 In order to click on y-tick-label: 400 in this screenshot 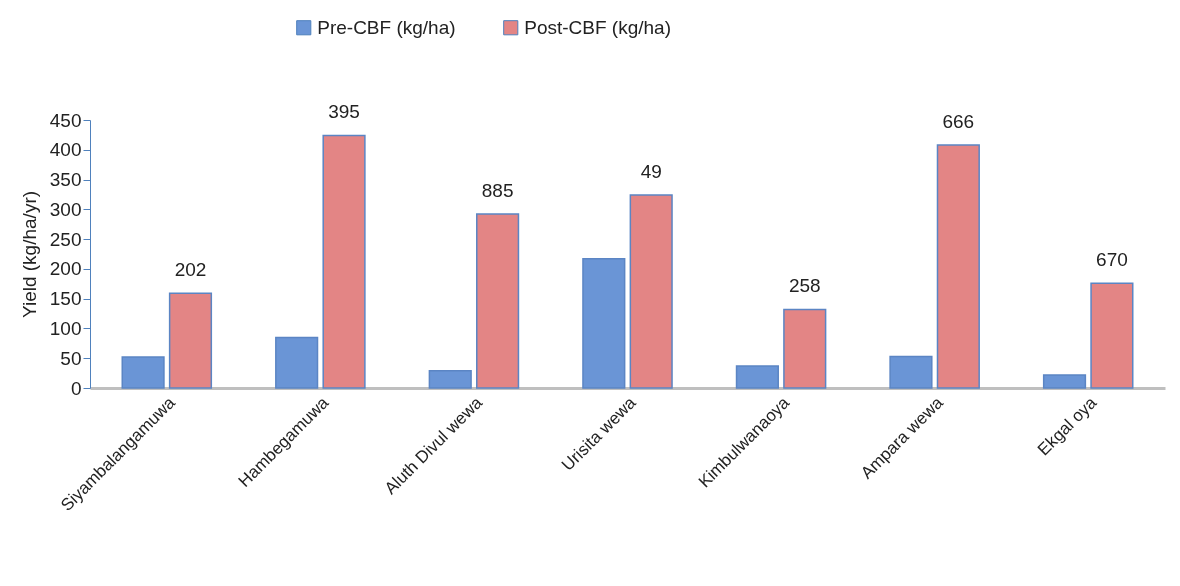, I will do `click(65, 150)`.